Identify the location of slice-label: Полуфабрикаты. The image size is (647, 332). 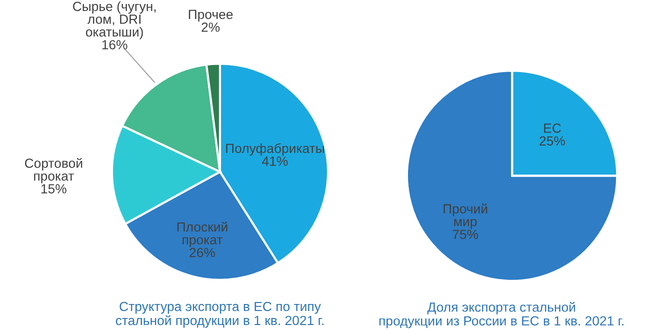
(275, 149).